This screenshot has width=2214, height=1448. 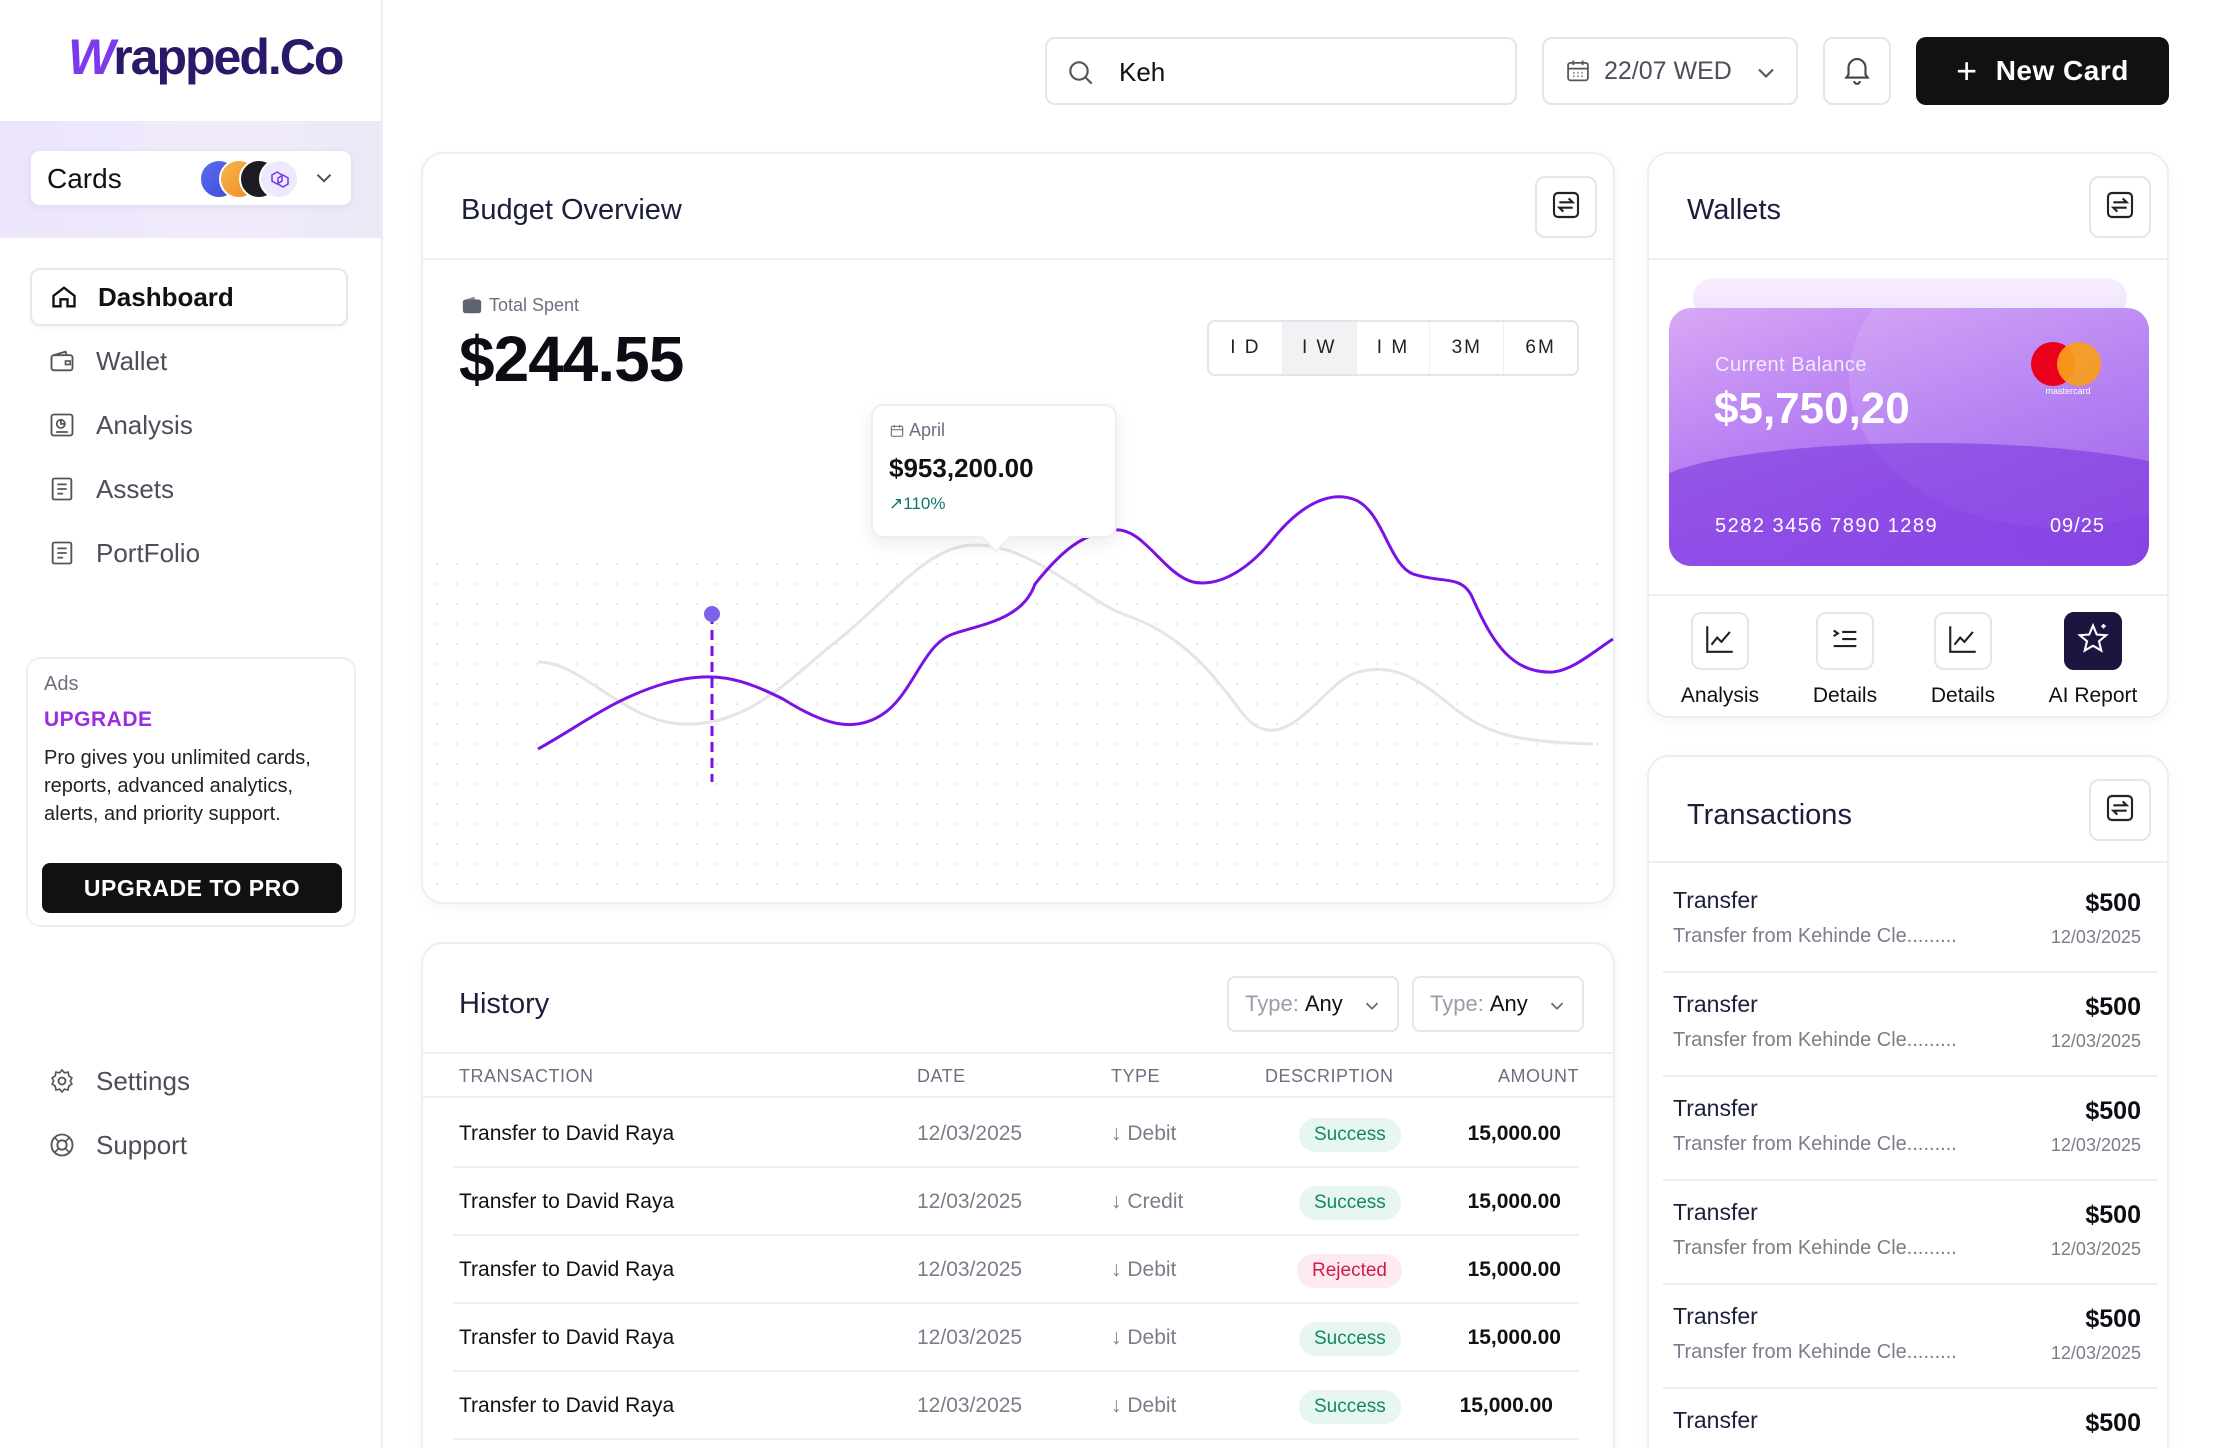 I want to click on cards-selector: Cards, so click(x=191, y=178).